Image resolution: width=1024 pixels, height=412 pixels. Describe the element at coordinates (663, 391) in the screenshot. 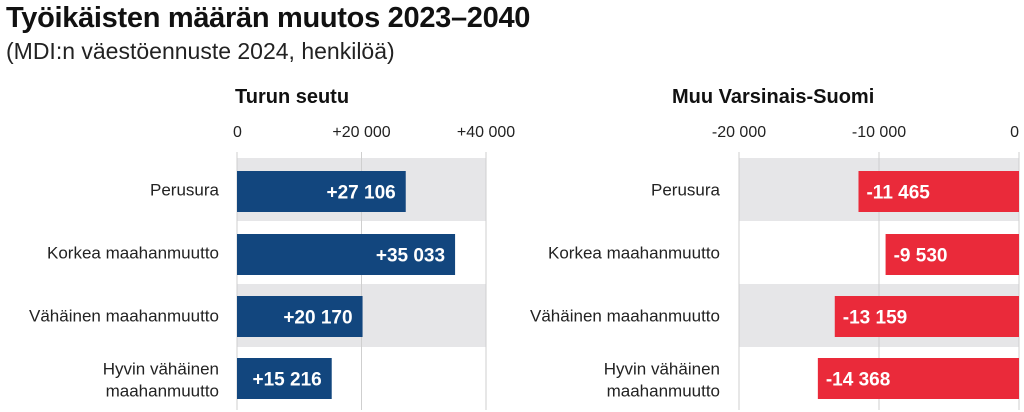

I see `right-category-label: maahanmuutto` at that location.